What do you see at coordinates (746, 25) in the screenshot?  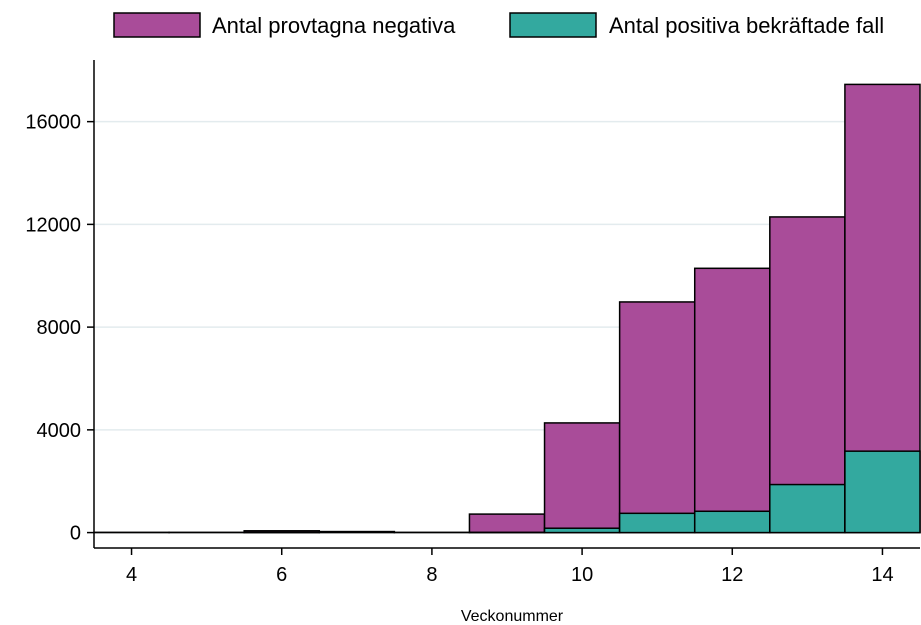 I see `legend-label-positiva: Antal positiva bekräftade fall` at bounding box center [746, 25].